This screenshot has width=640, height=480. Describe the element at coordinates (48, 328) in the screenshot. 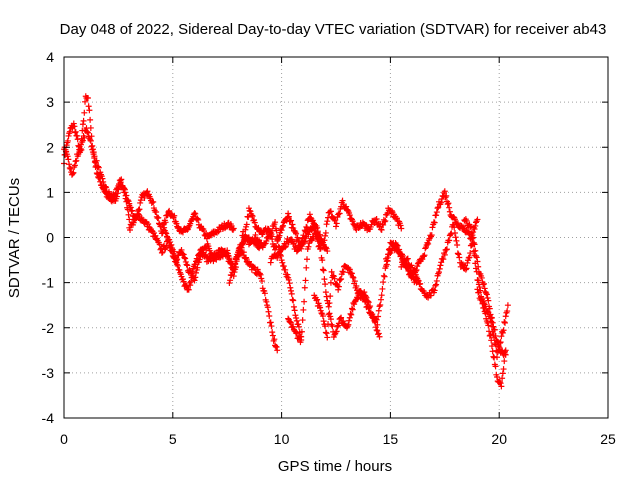

I see `y-tick-label: -2` at that location.